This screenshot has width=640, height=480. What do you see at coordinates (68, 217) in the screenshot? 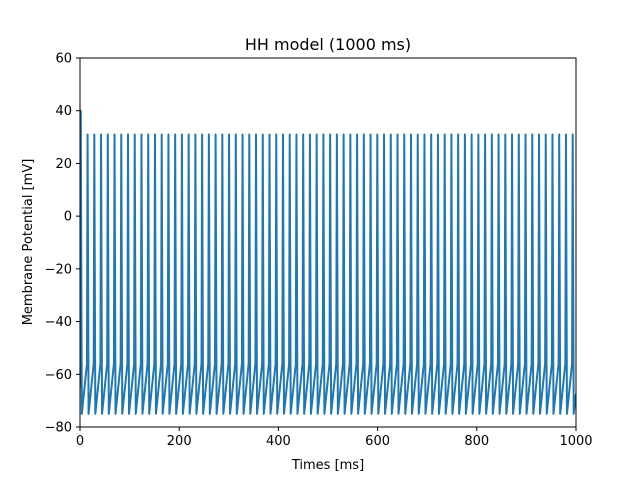
I see `y-tick-label: 0` at bounding box center [68, 217].